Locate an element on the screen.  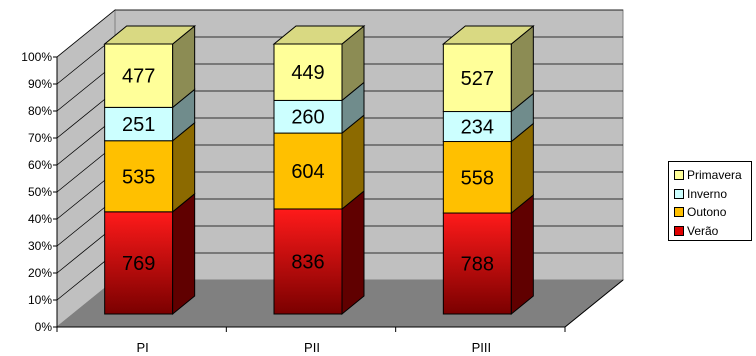
data-label: 527 is located at coordinates (477, 79).